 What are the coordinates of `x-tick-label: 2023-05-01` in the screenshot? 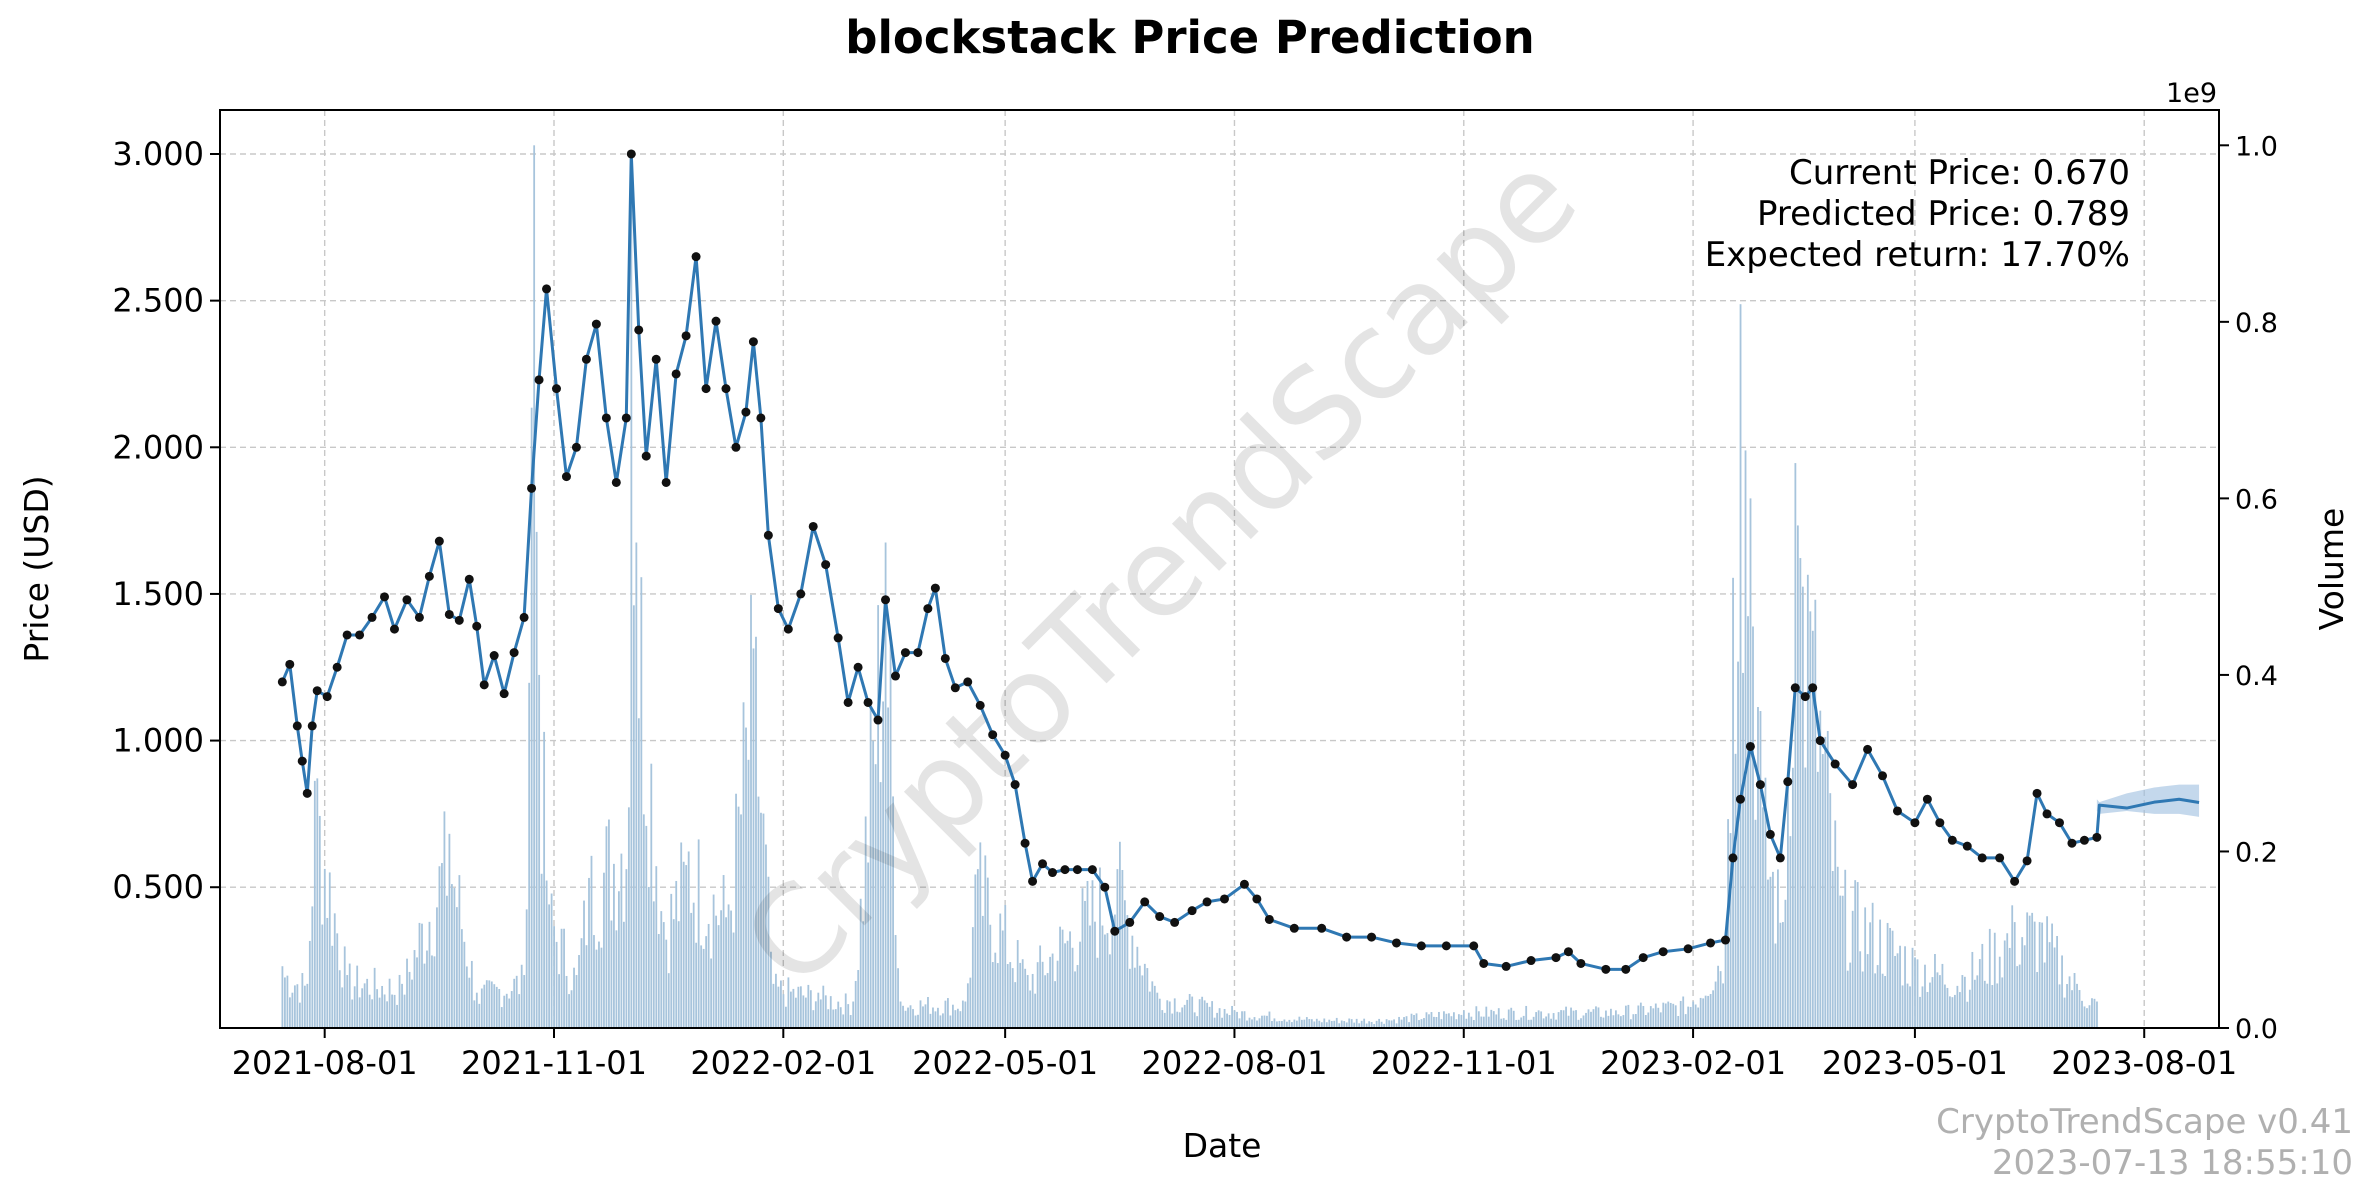 It's located at (1915, 1063).